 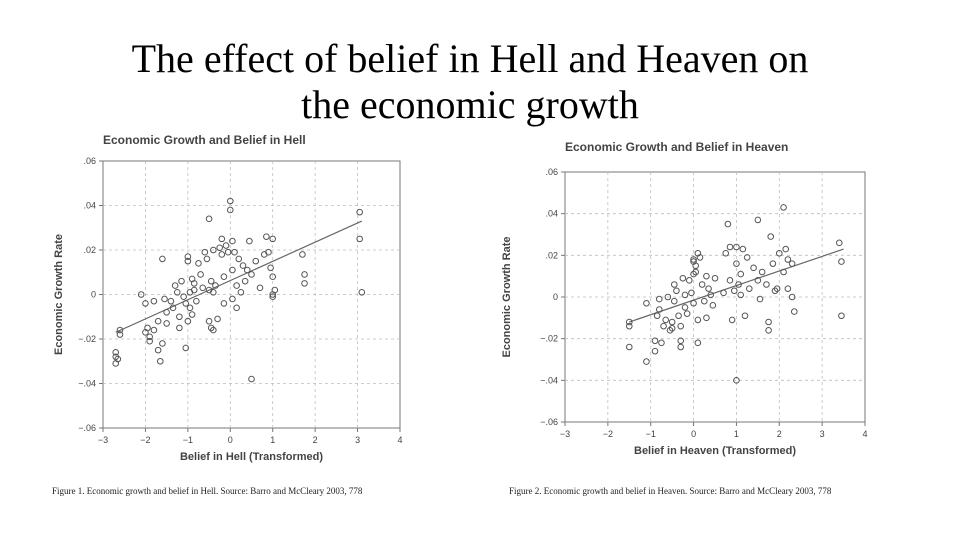 I want to click on chart-hell-y-axis-label: Economic Growth Rate, so click(x=59, y=294).